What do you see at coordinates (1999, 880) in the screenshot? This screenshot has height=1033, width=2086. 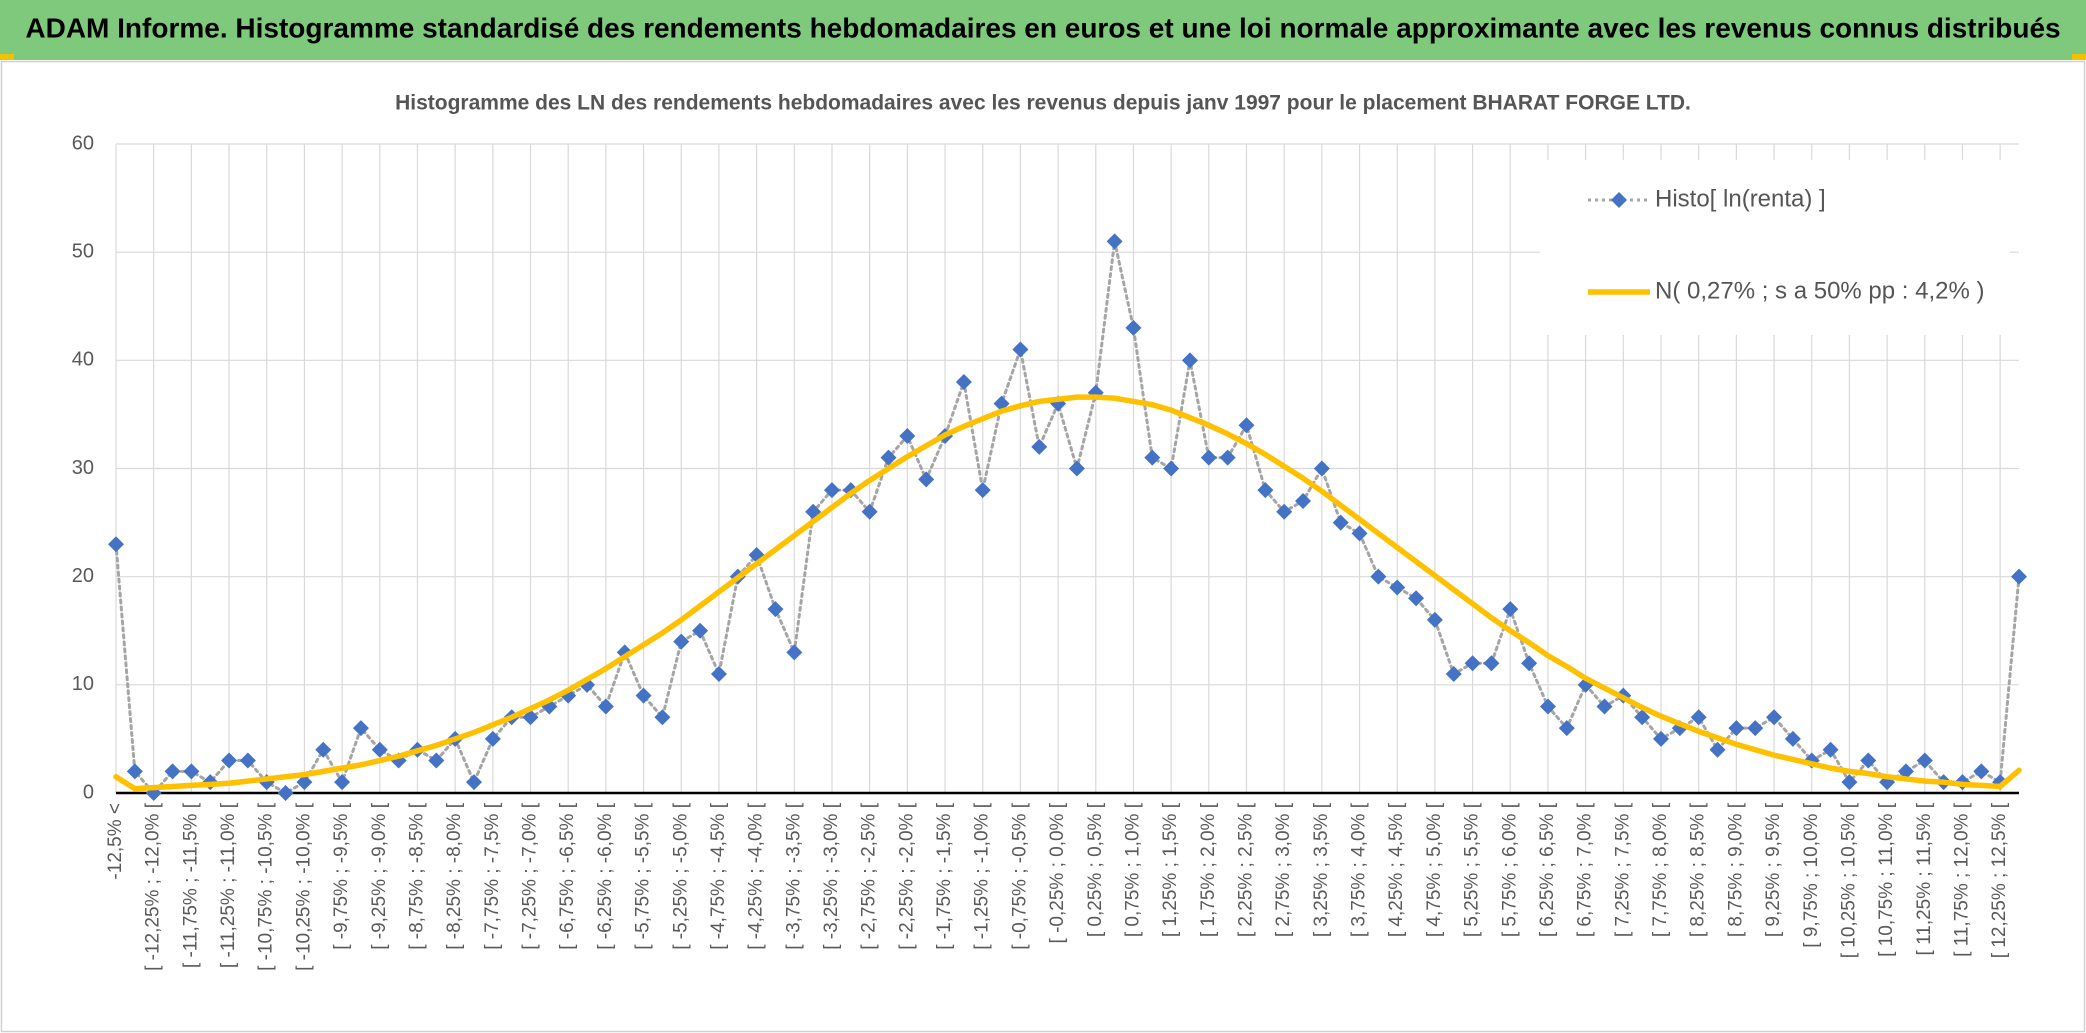 I see `x-tick-label: [ 12,25% ; 12,5% [` at bounding box center [1999, 880].